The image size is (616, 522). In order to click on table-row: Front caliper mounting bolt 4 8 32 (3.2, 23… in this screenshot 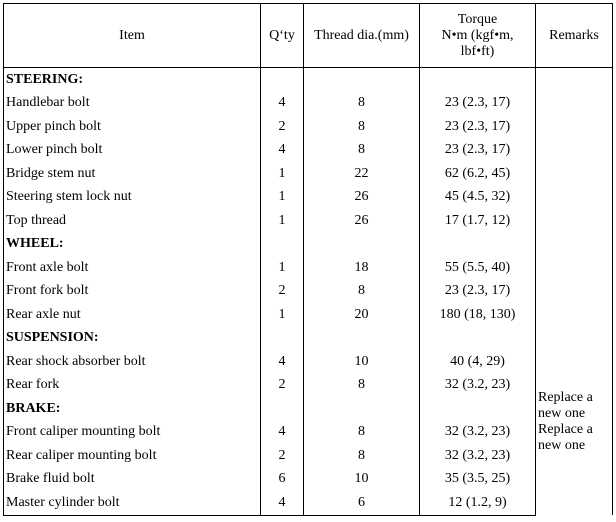, I will do `click(308, 432)`.